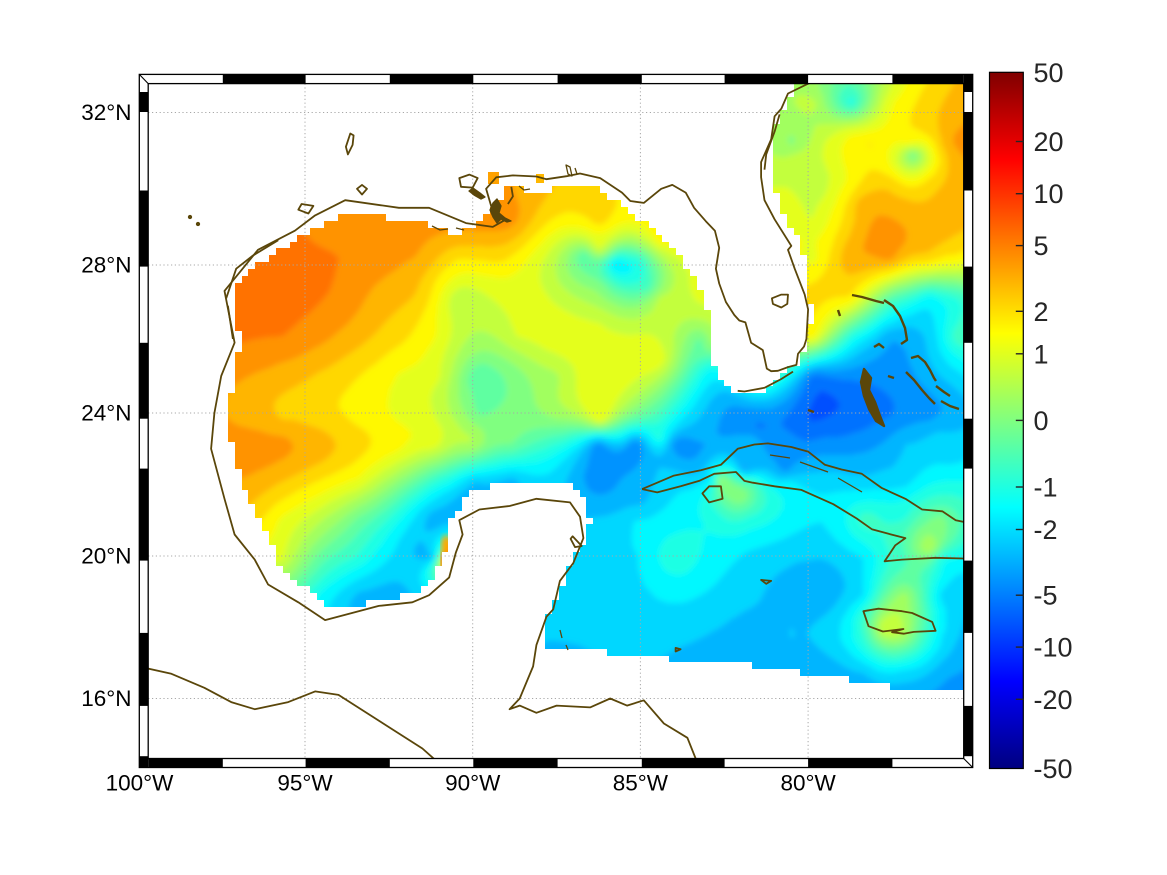  I want to click on svg-text: 10, so click(1049, 194).